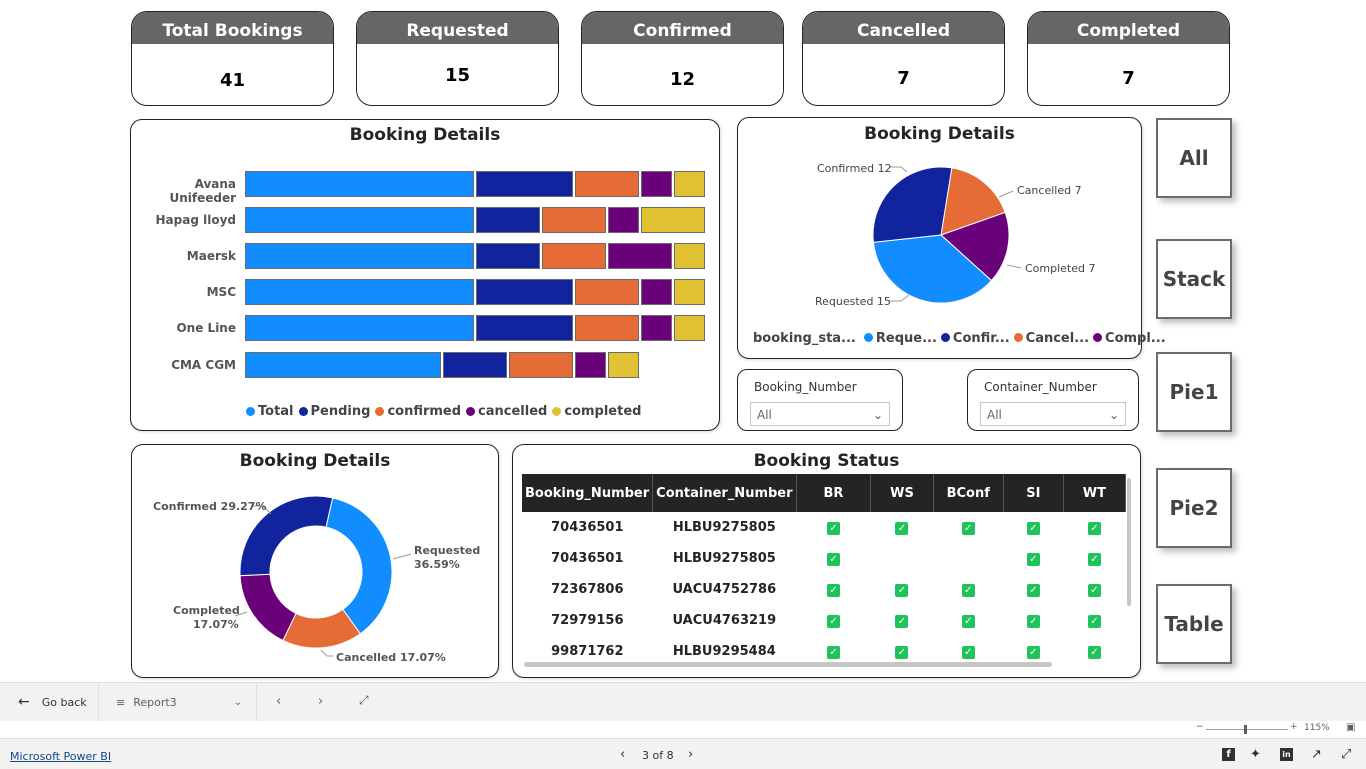 This screenshot has width=1366, height=769. Describe the element at coordinates (588, 493) in the screenshot. I see `column-header-booking-number: Booking_Number` at that location.